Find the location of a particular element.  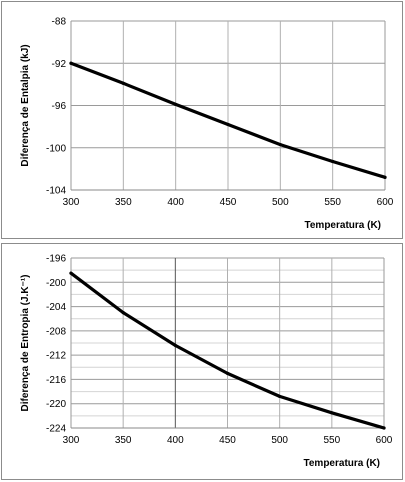

y-axis-title: Diferença de Entropia (J.K⁻¹) is located at coordinates (25, 343).